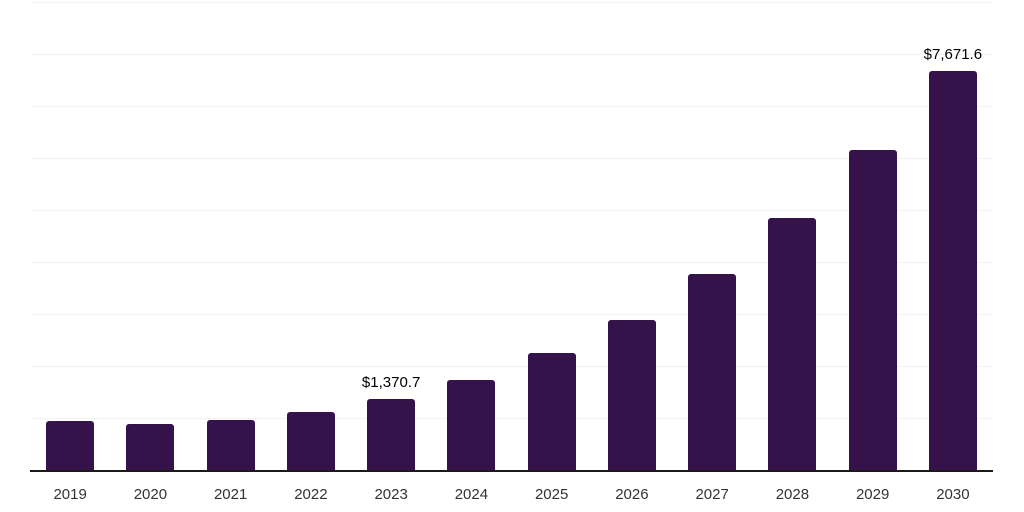 This screenshot has width=1024, height=512. What do you see at coordinates (551, 494) in the screenshot?
I see `x-tick-label: 2025` at bounding box center [551, 494].